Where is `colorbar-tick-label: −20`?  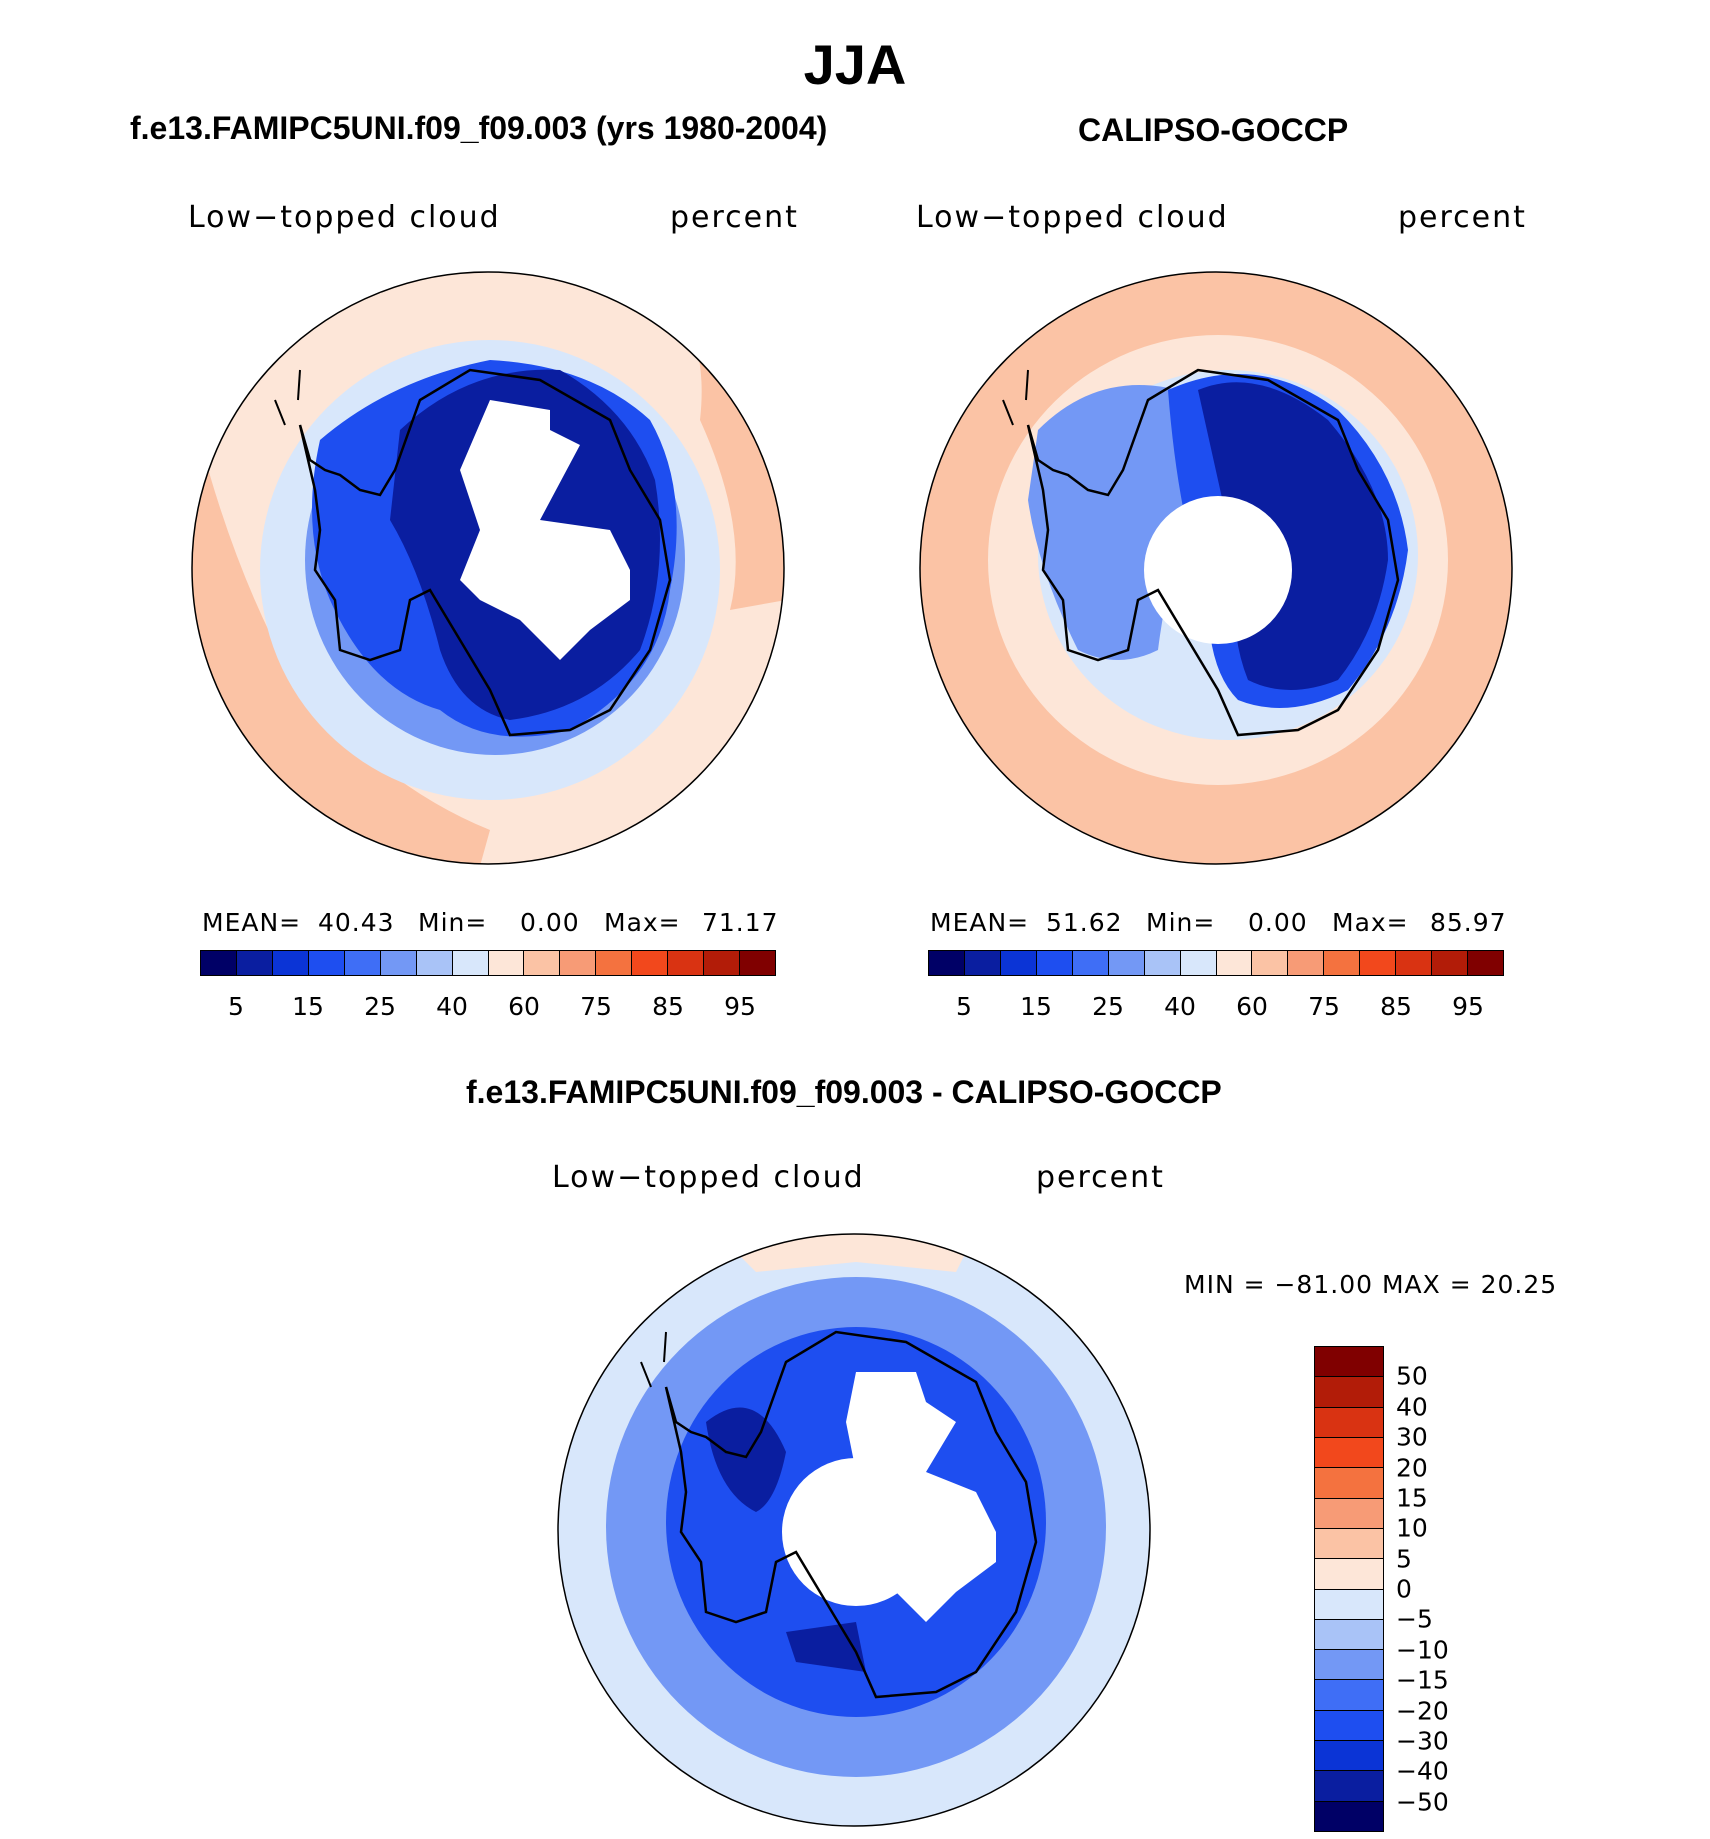 colorbar-tick-label: −20 is located at coordinates (1422, 1710).